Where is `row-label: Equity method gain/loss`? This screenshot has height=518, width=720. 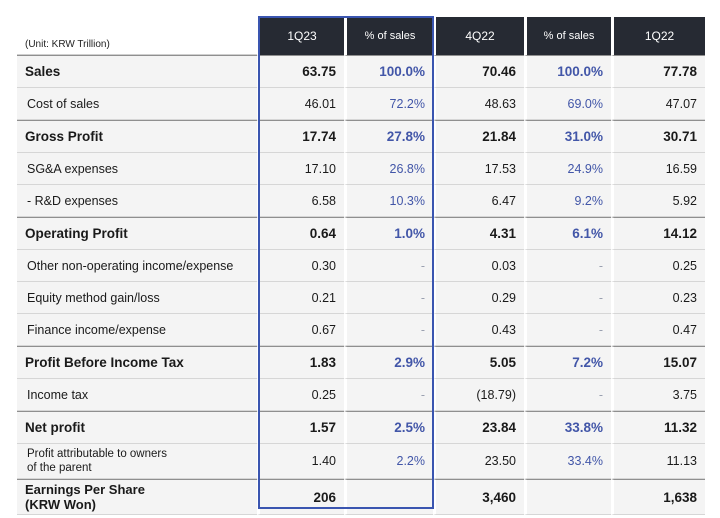 row-label: Equity method gain/loss is located at coordinates (137, 298).